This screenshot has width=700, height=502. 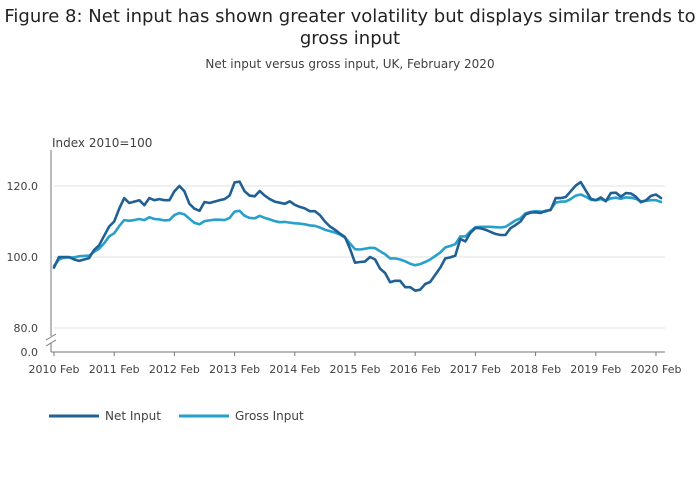 What do you see at coordinates (30, 352) in the screenshot?
I see `y-tick-label: 0.0` at bounding box center [30, 352].